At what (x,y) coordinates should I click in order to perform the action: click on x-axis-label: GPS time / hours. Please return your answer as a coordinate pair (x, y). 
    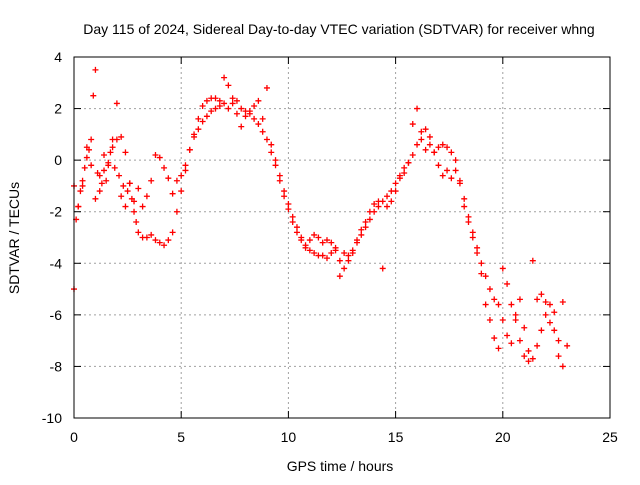
    Looking at the image, I should click on (340, 466).